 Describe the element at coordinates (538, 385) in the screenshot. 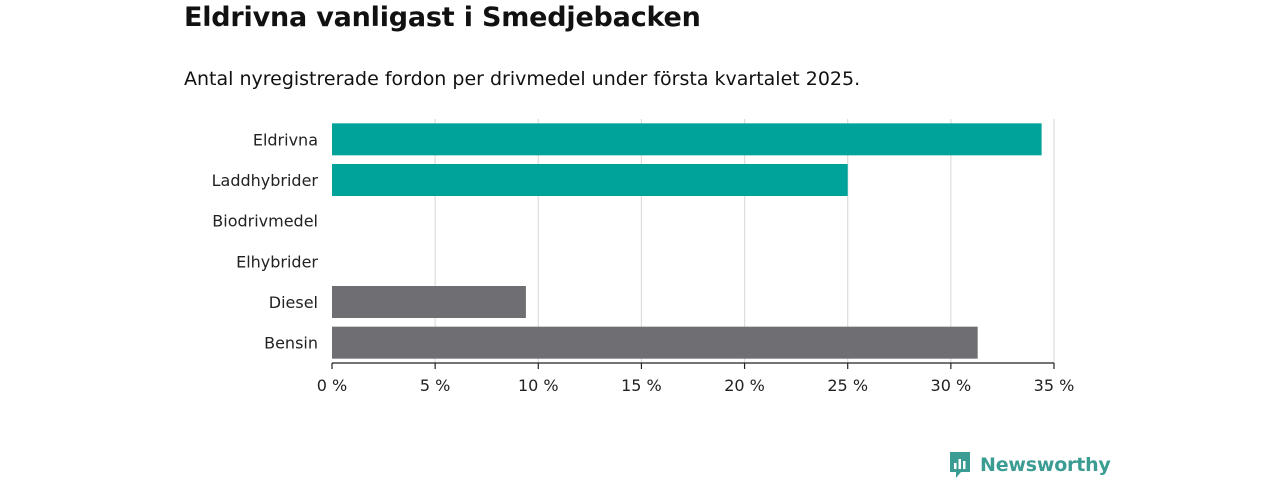

I see `x-tick-label: 10 %` at that location.